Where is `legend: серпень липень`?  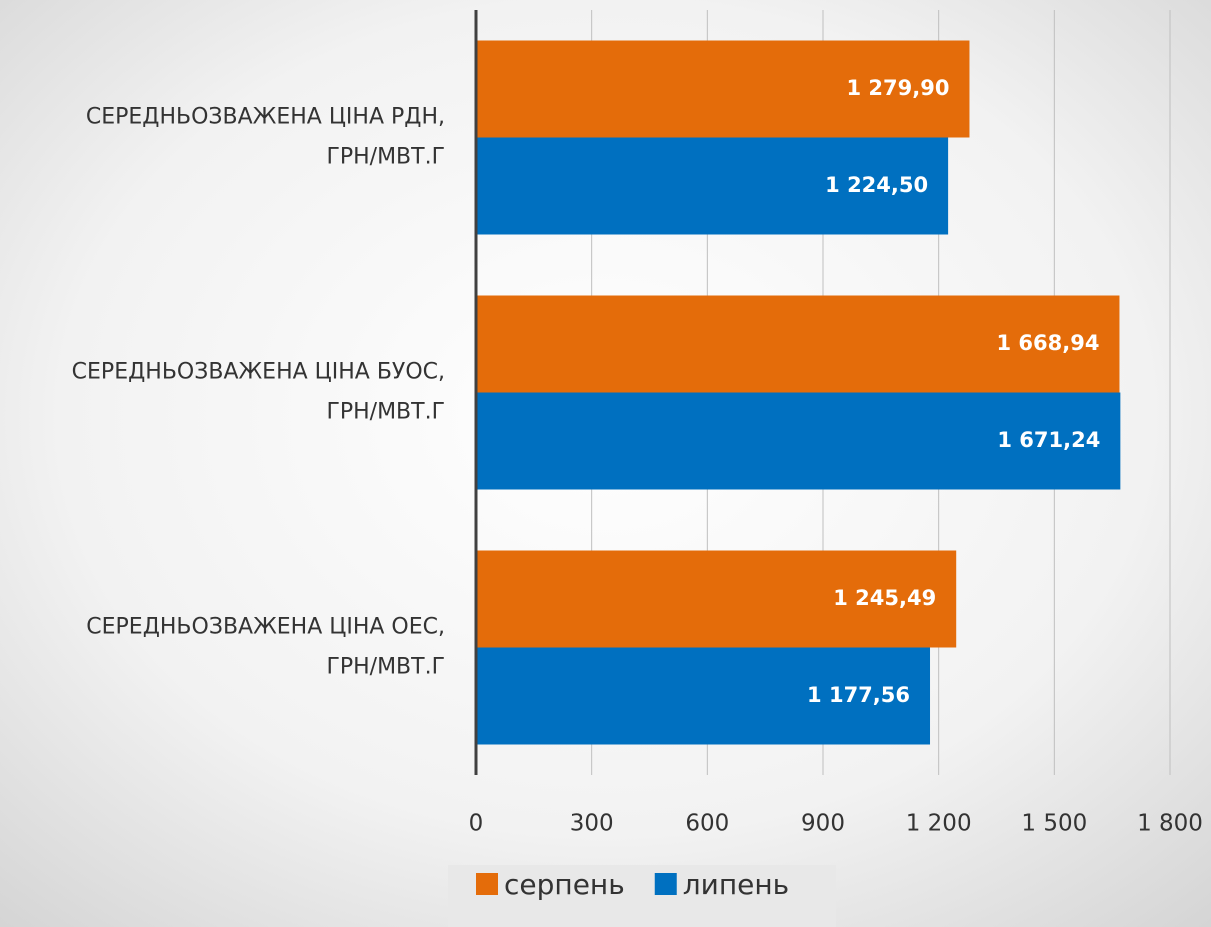
legend: серпень липень is located at coordinates (642, 896).